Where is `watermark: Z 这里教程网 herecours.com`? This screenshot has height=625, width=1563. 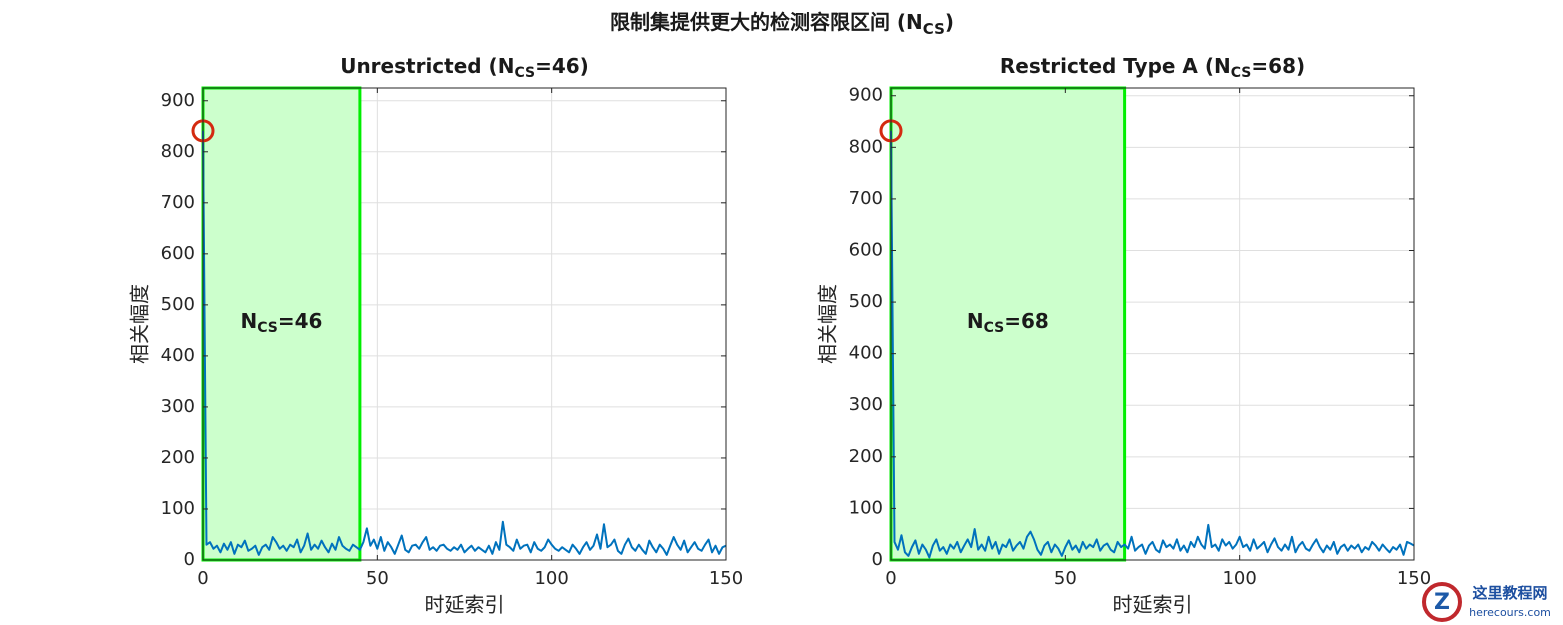
watermark: Z 这里教程网 herecours.com is located at coordinates (1486, 602).